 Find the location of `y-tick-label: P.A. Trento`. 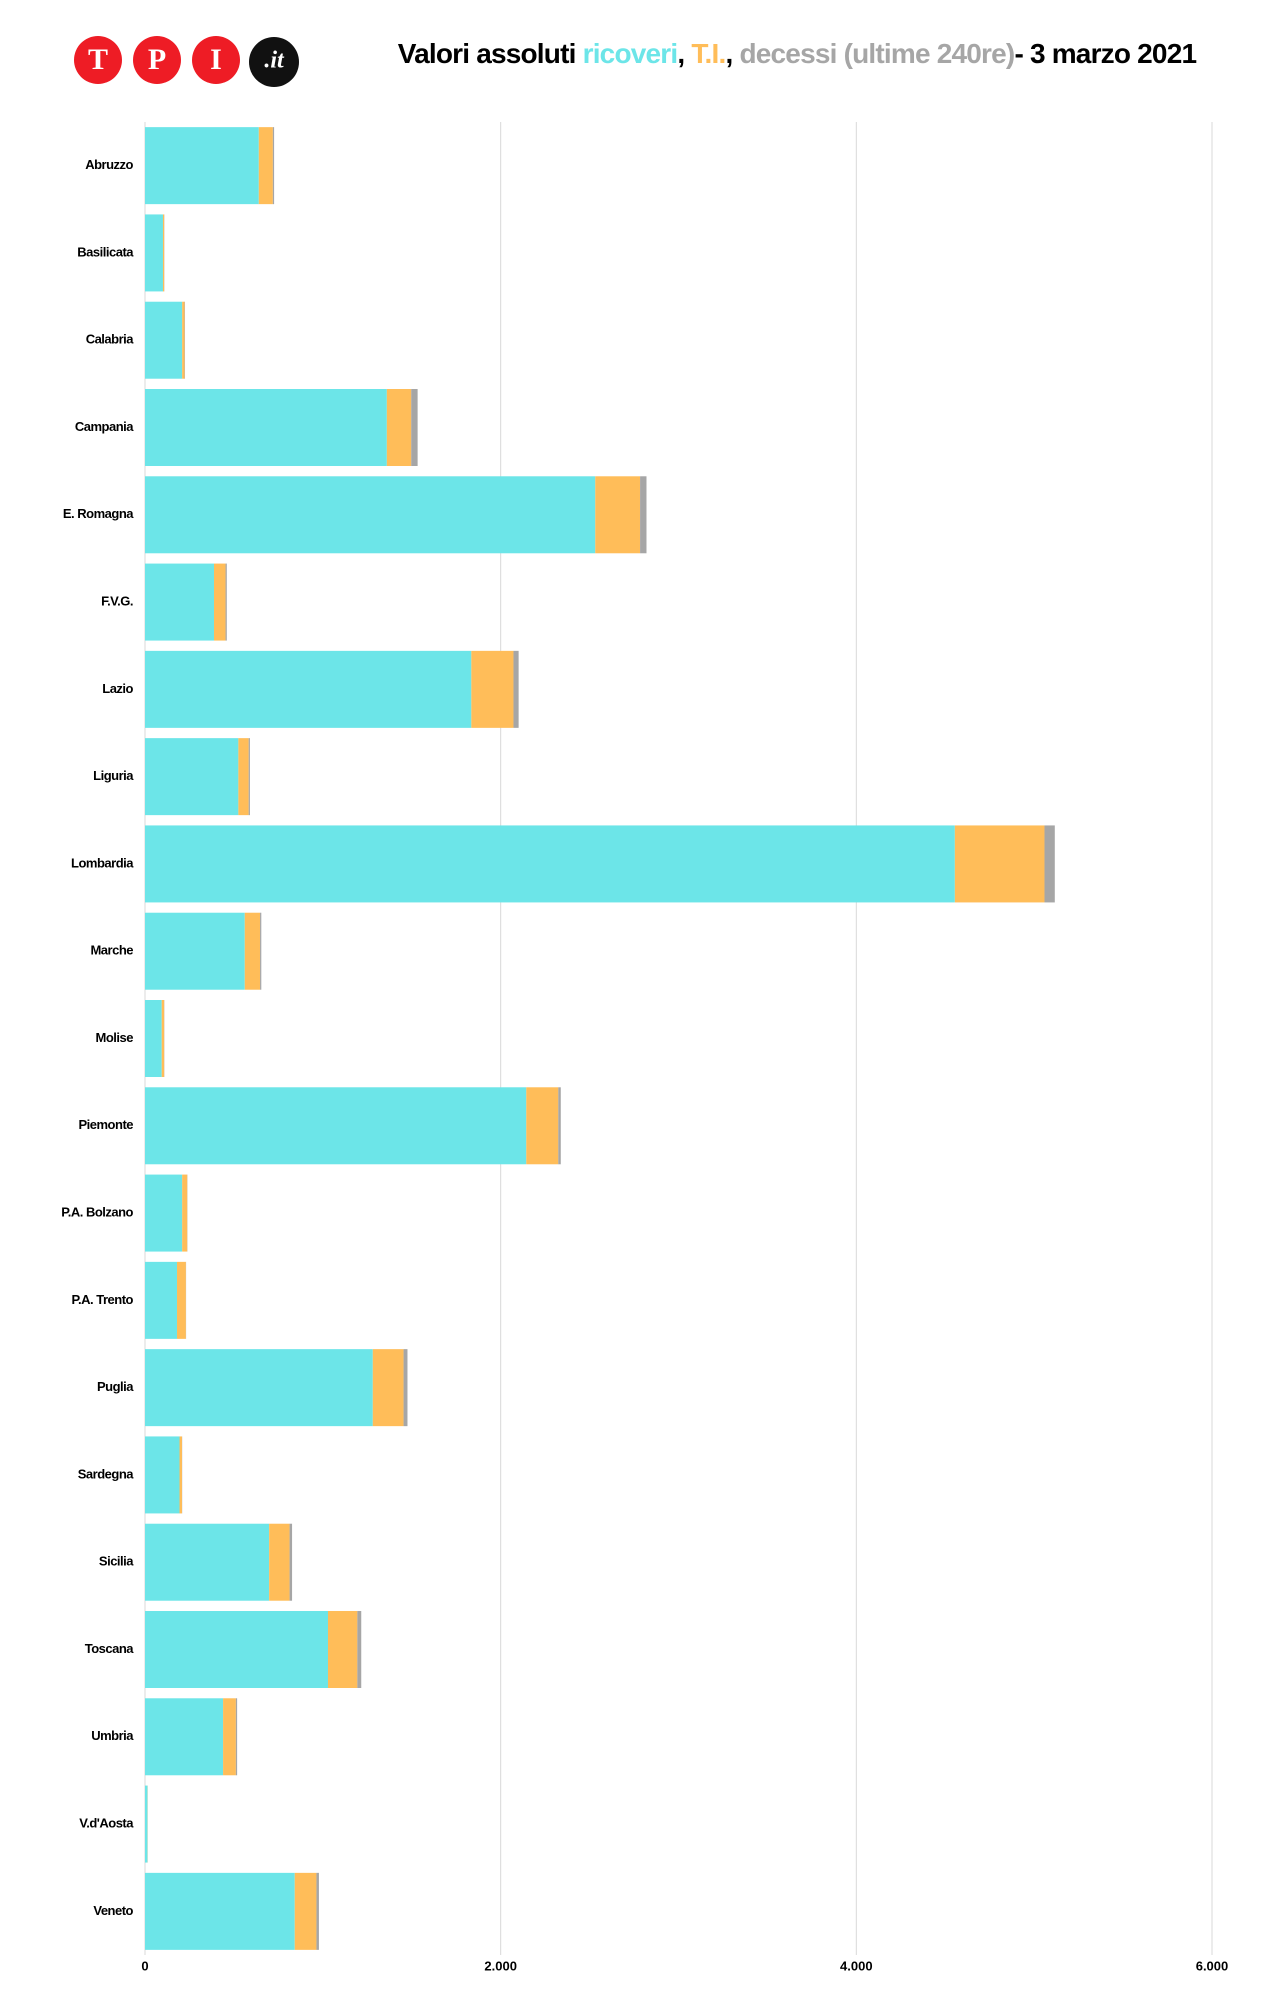

y-tick-label: P.A. Trento is located at coordinates (103, 1299).